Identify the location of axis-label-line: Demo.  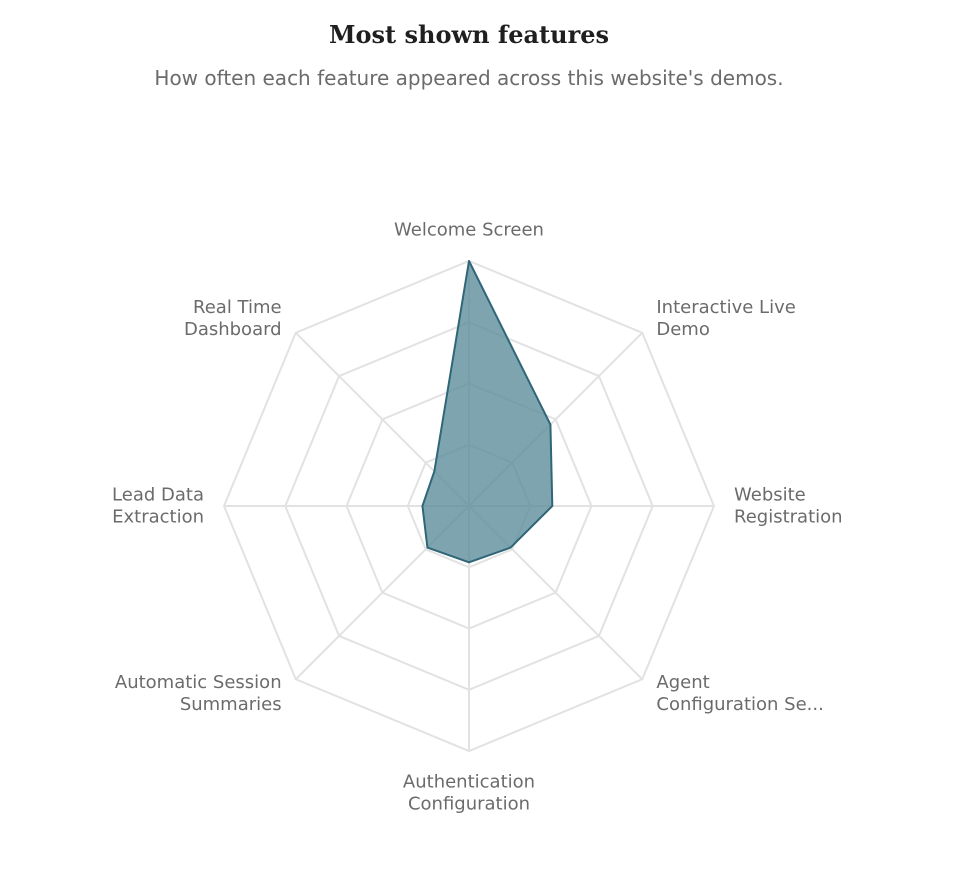
(682, 329).